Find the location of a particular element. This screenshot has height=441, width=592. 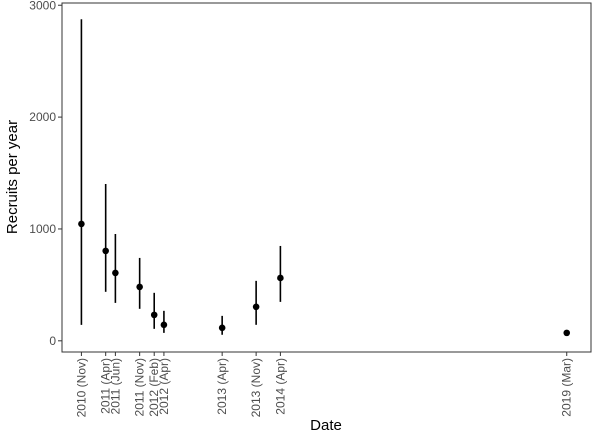

x-tick-label: 2011 (Jun) is located at coordinates (115, 386).